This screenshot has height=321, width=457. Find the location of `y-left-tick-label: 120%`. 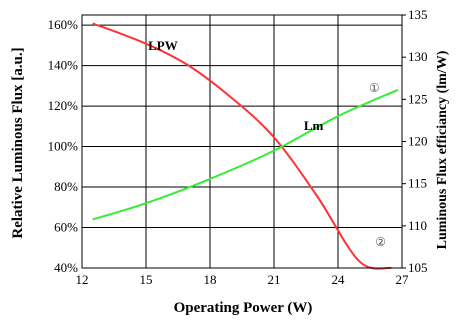

y-left-tick-label: 120% is located at coordinates (63, 105).